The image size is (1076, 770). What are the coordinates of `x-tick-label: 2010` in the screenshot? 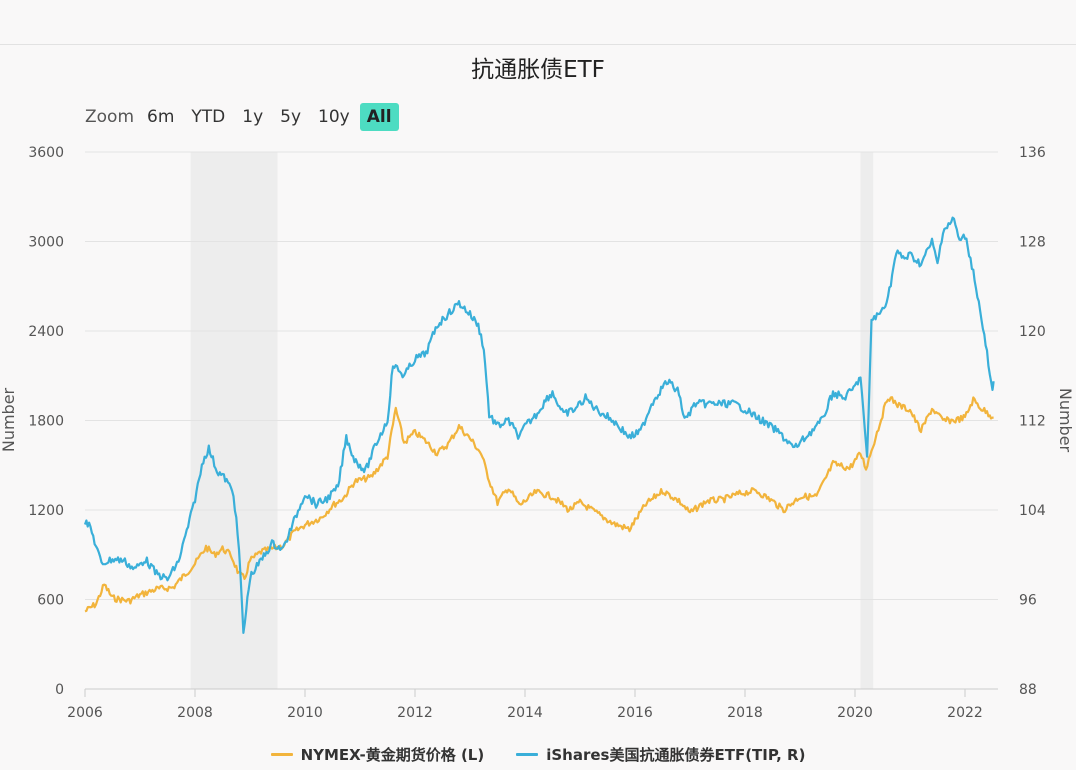 It's located at (305, 713).